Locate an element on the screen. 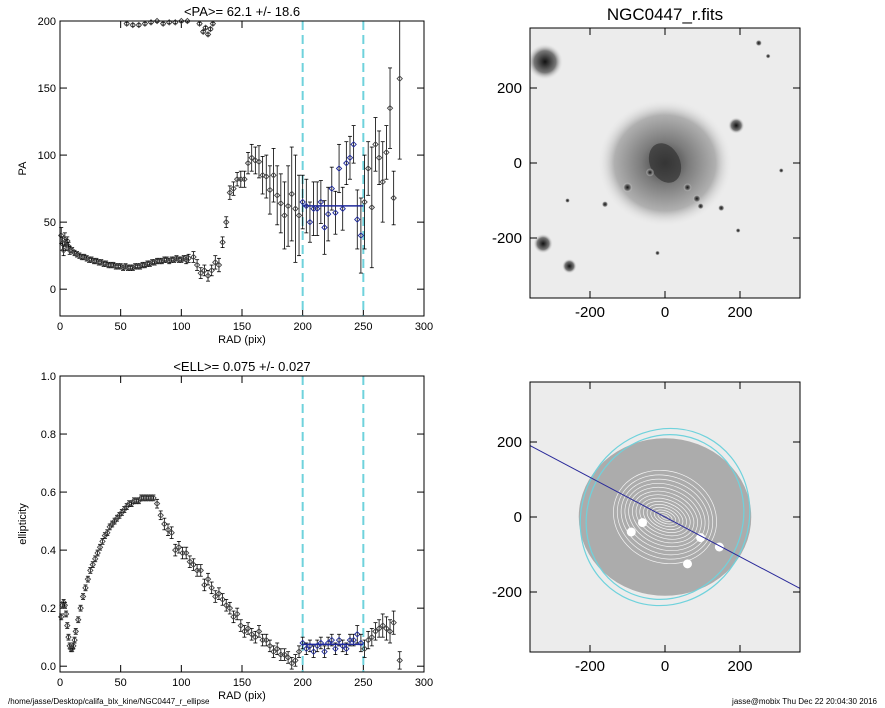 The height and width of the screenshot is (708, 885). y-tick-label: 0.6 is located at coordinates (48, 493).